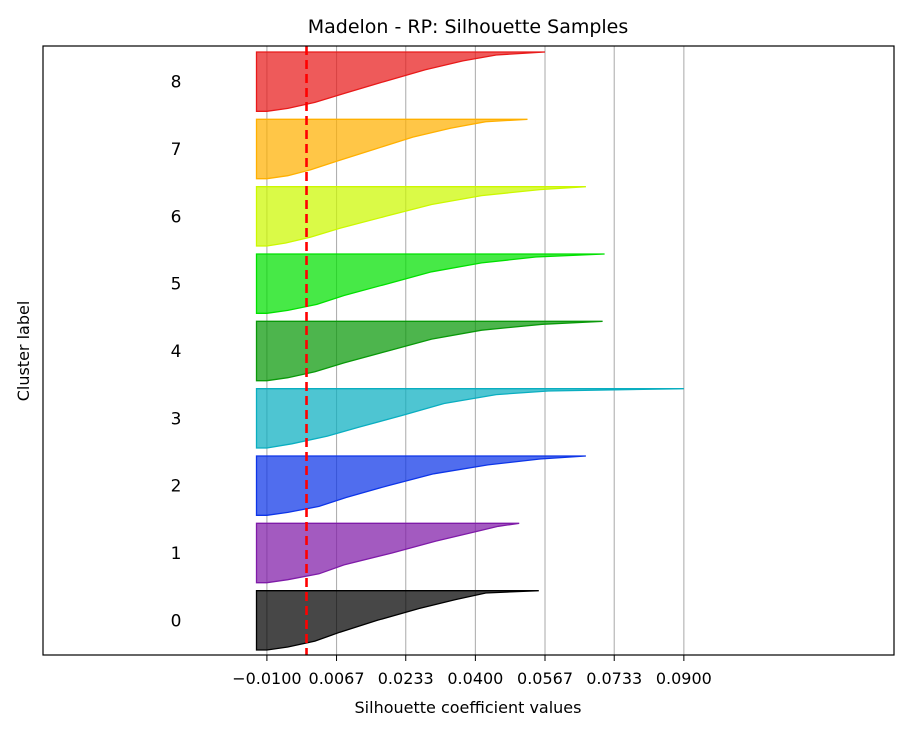 The image size is (912, 733). Describe the element at coordinates (176, 150) in the screenshot. I see `cluster-label-7: 7` at that location.